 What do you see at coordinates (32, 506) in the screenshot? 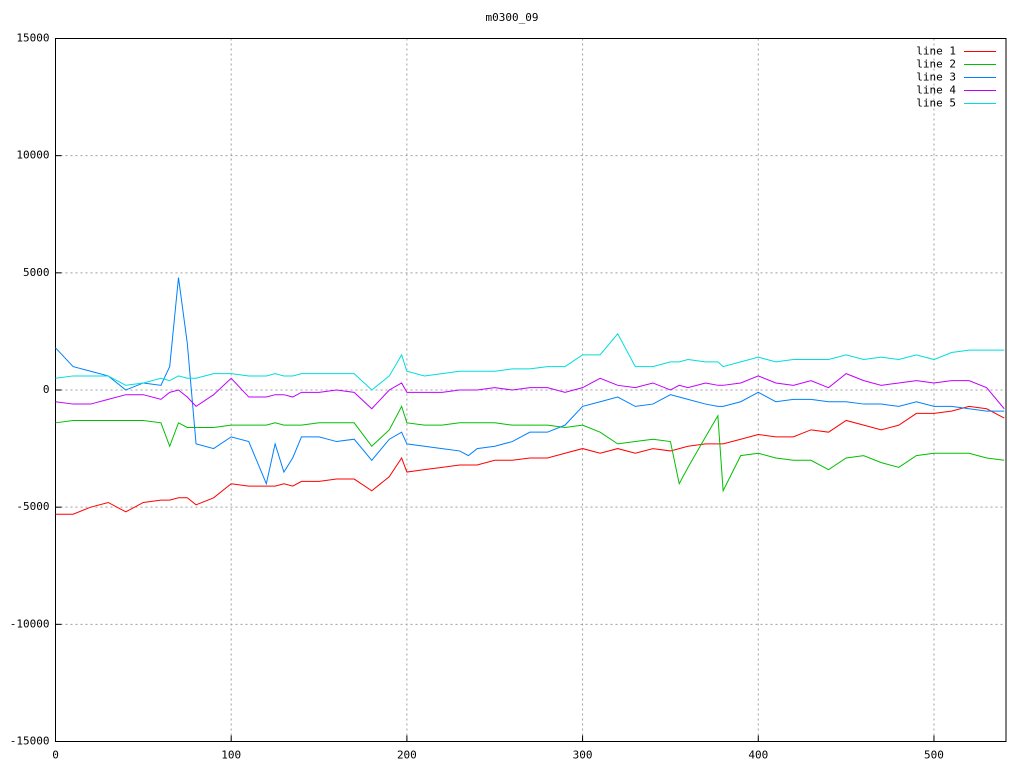
I see `y-tick-label: -5000` at bounding box center [32, 506].